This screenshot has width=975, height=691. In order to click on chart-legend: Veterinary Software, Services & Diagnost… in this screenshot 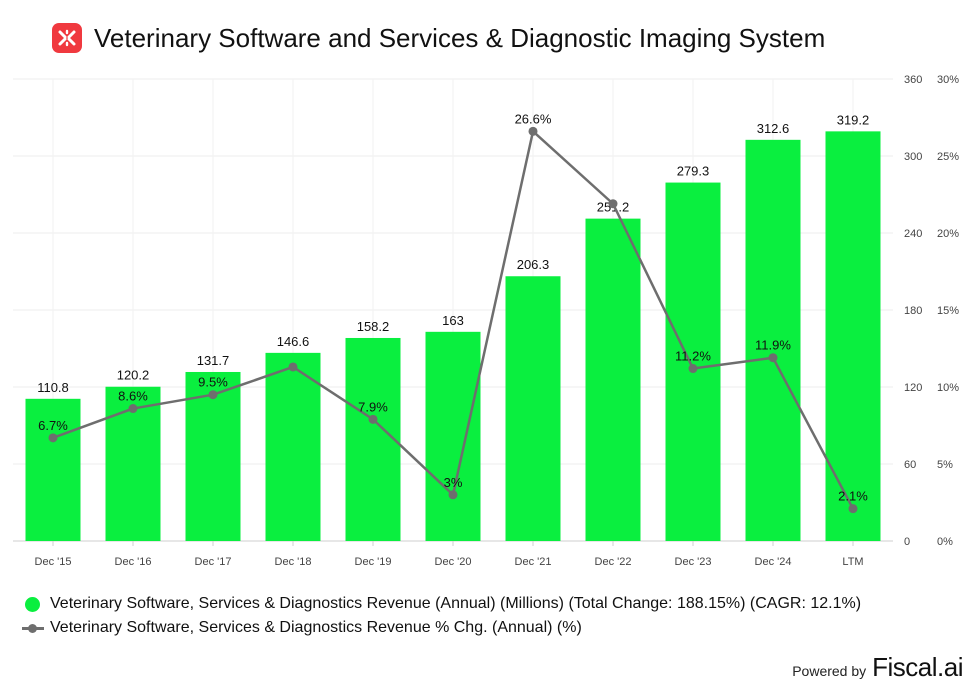, I will do `click(441, 616)`.